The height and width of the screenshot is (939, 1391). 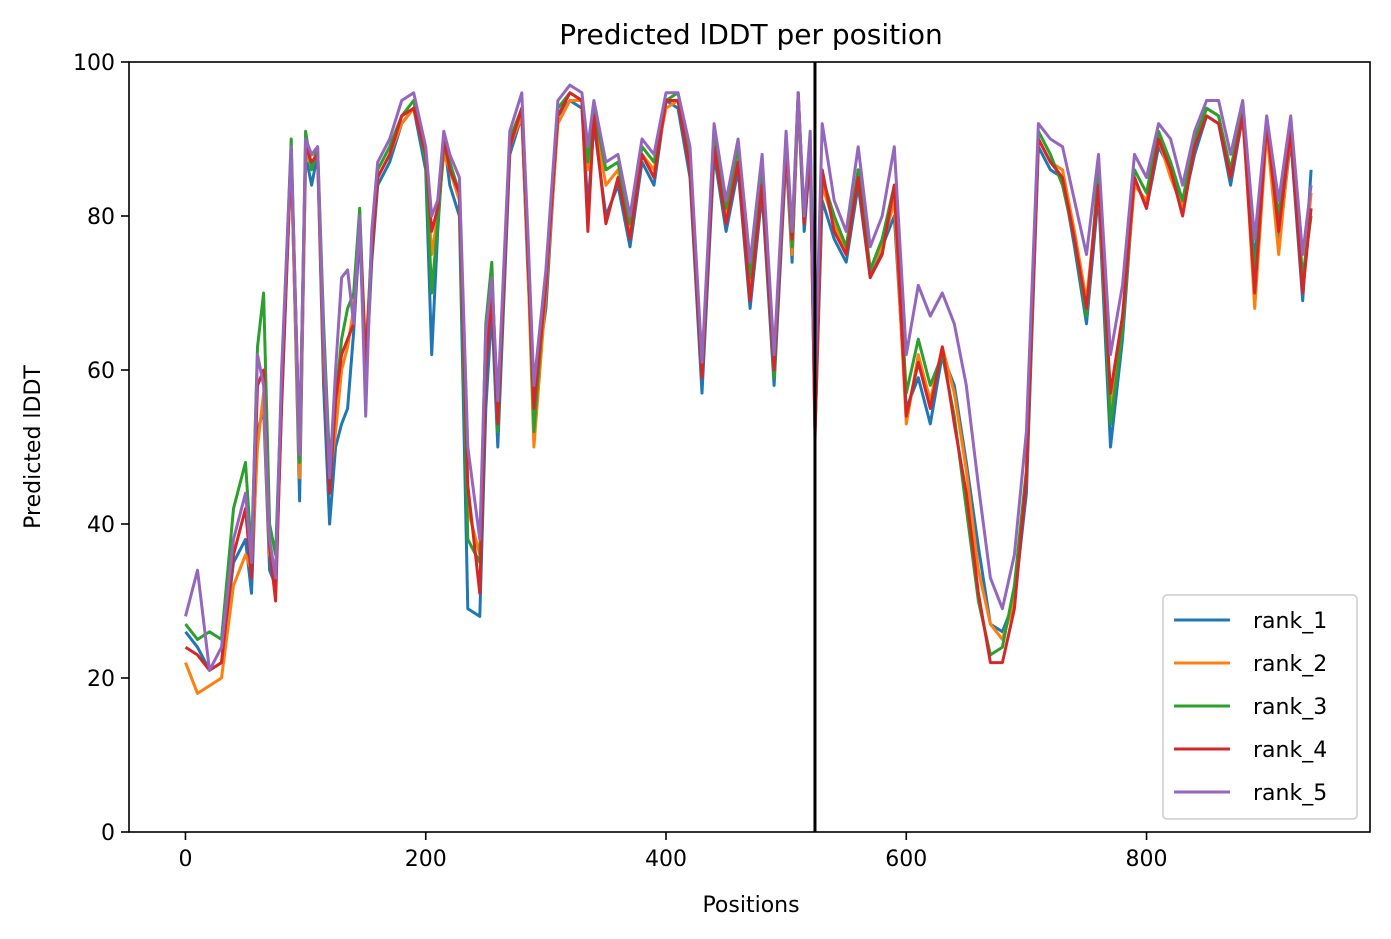 What do you see at coordinates (101, 371) in the screenshot?
I see `y-tick-label: 60` at bounding box center [101, 371].